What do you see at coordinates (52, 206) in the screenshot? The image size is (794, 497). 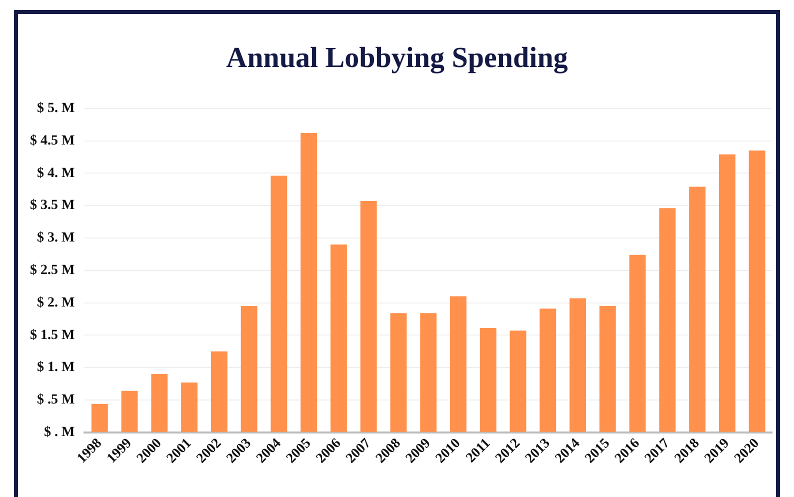 I see `y-tick-label: $ 3.5 M` at bounding box center [52, 206].